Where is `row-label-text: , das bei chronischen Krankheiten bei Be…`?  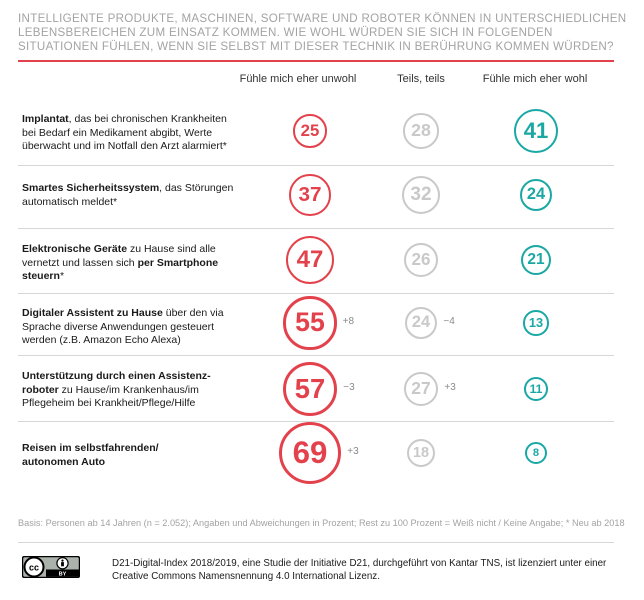
row-label-text: , das bei chronischen Krankheiten bei Be… is located at coordinates (124, 132).